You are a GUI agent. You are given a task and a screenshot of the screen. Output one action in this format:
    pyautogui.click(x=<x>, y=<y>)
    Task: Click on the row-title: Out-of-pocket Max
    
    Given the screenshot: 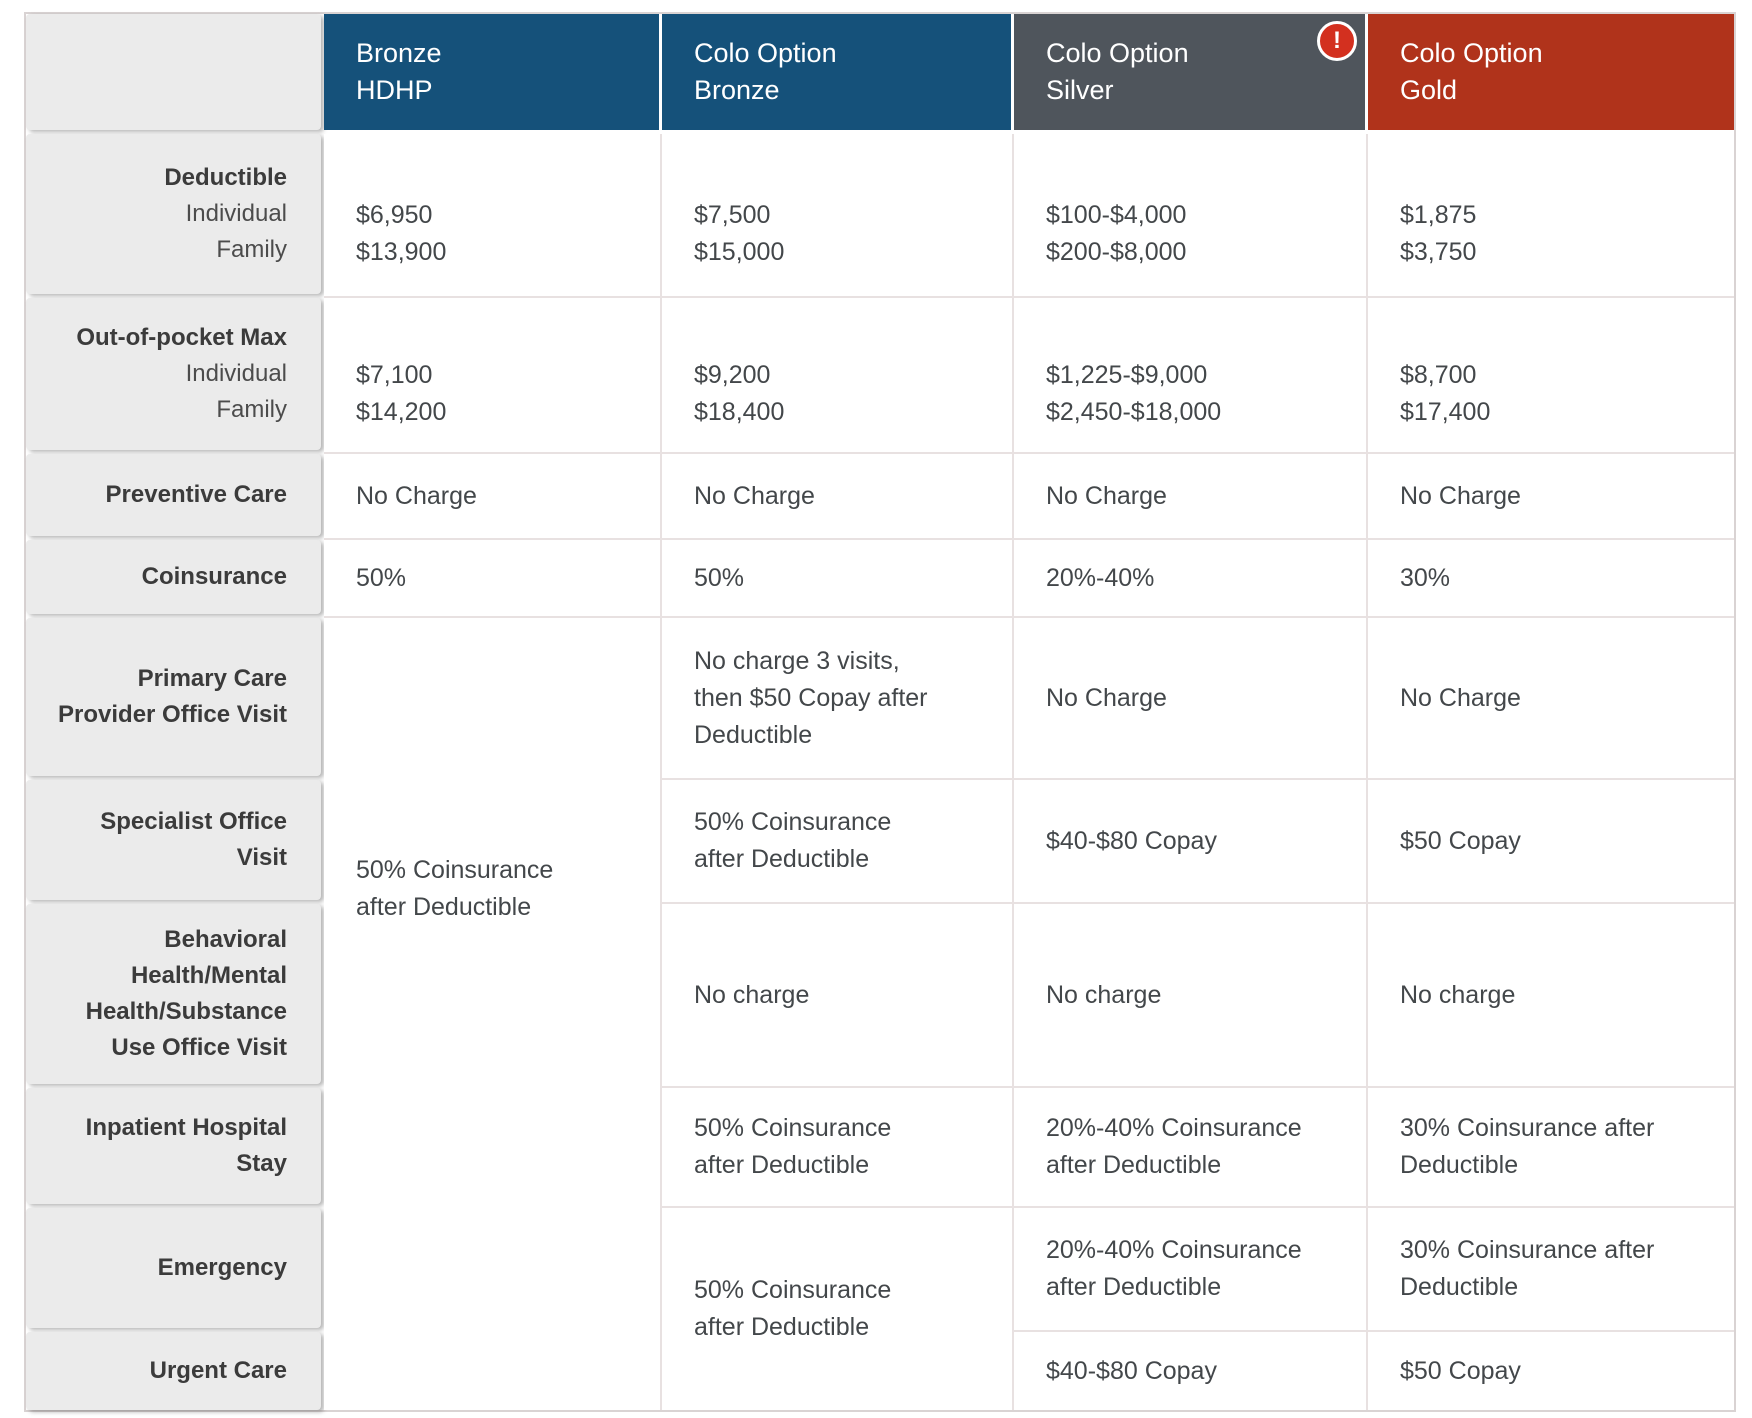 What is the action you would take?
    pyautogui.click(x=181, y=337)
    